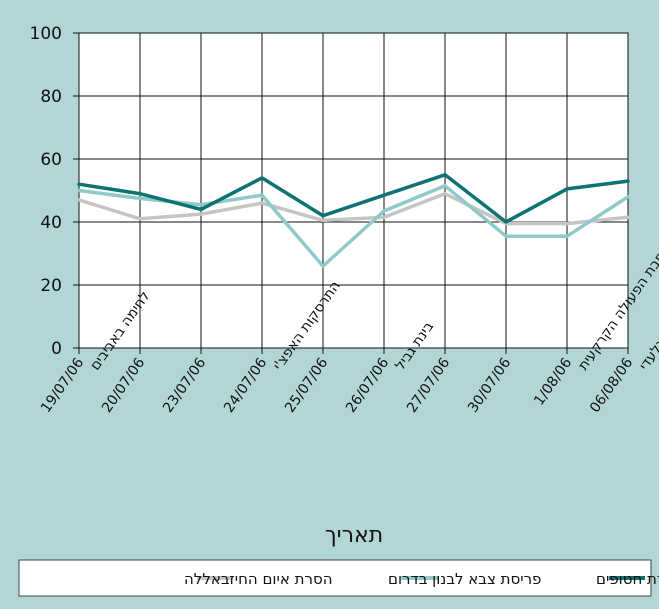 Image resolution: width=659 pixels, height=609 pixels. What do you see at coordinates (46, 34) in the screenshot?
I see `y-tick-label: 100` at bounding box center [46, 34].